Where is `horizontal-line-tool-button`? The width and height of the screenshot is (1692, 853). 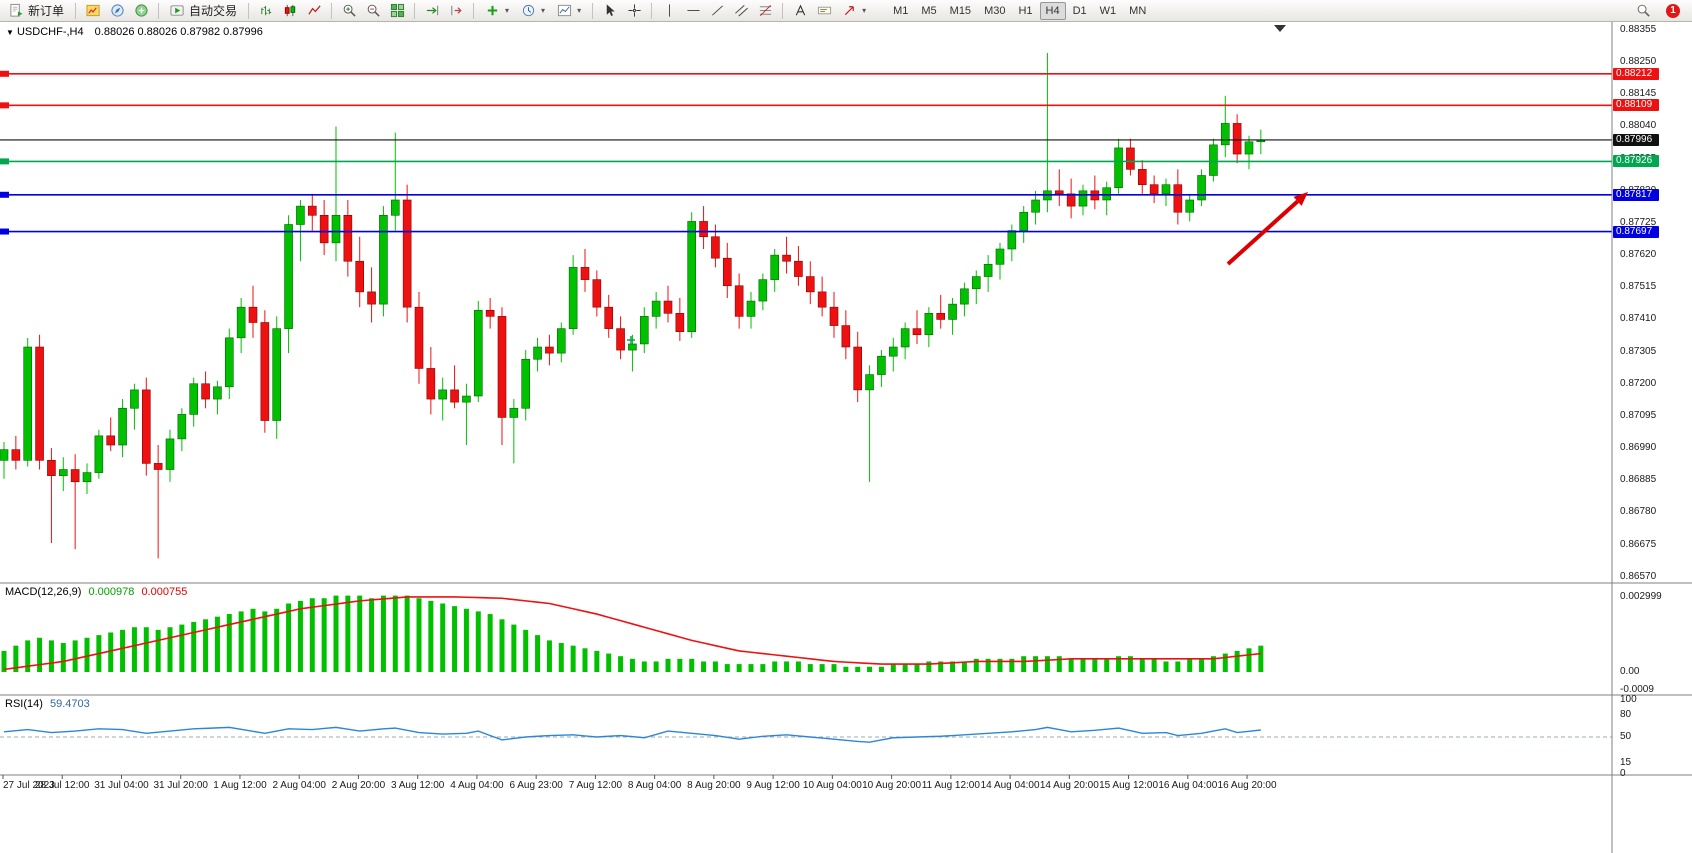
horizontal-line-tool-button is located at coordinates (693, 11).